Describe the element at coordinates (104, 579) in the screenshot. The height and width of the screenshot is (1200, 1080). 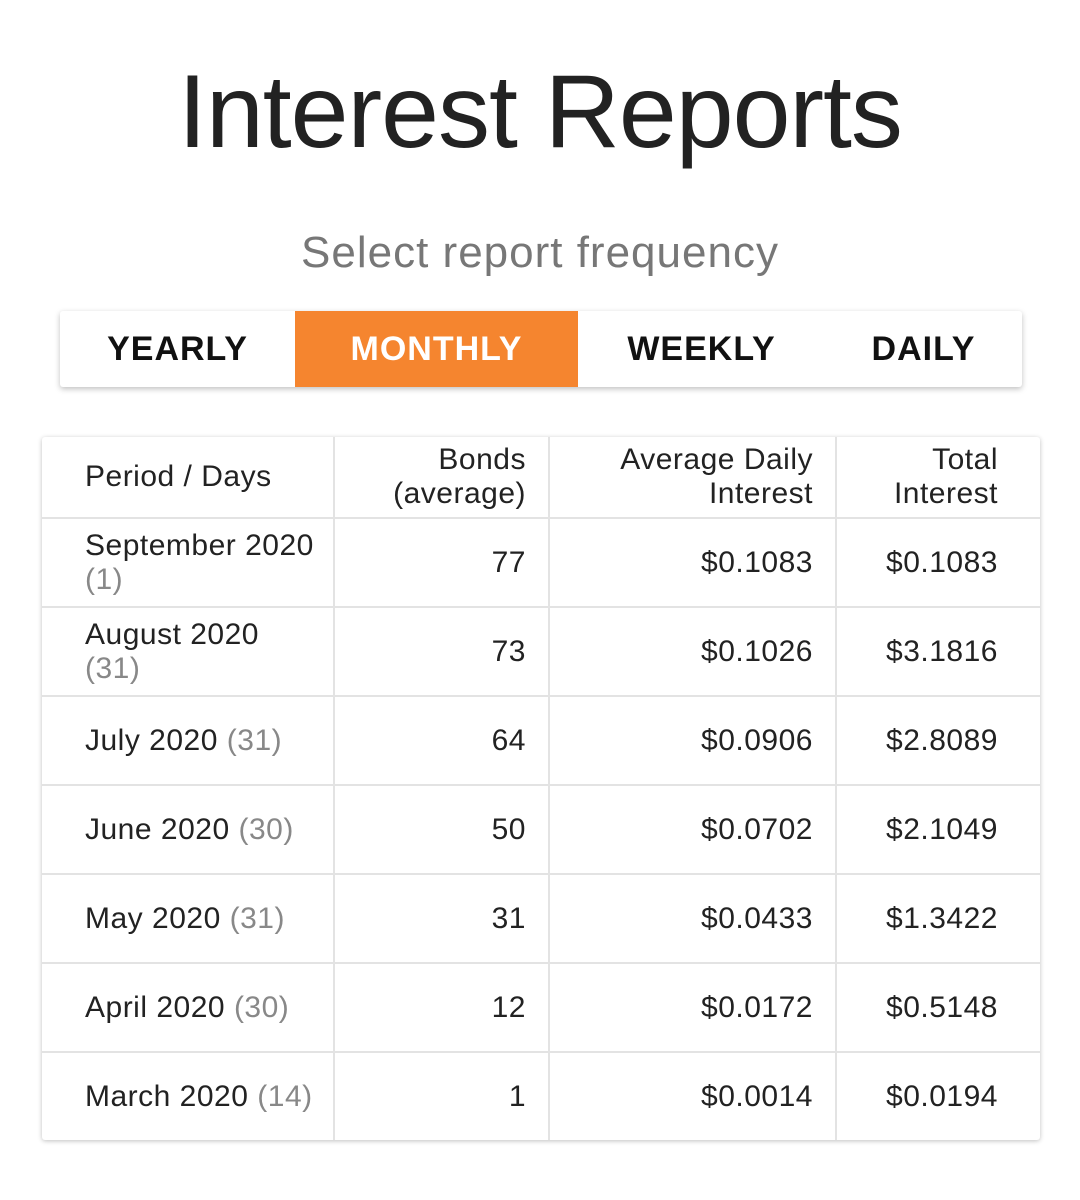
I see `days: (1)` at that location.